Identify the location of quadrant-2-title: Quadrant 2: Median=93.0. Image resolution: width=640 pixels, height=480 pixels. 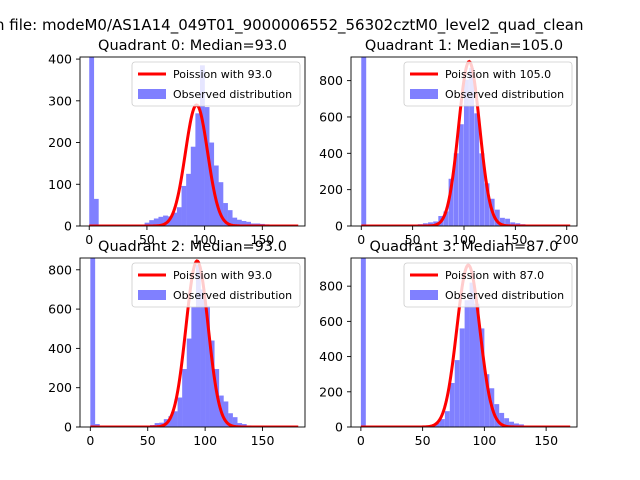
(192, 247).